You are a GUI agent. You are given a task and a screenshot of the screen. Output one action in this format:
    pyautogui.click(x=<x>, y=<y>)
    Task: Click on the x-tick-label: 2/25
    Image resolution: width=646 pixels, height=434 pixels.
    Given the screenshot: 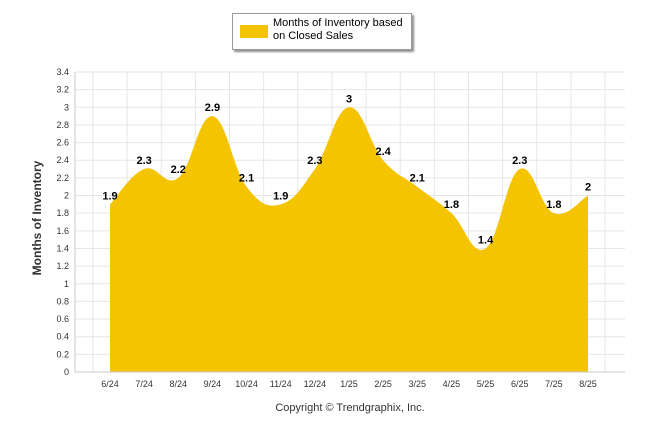 What is the action you would take?
    pyautogui.click(x=383, y=384)
    